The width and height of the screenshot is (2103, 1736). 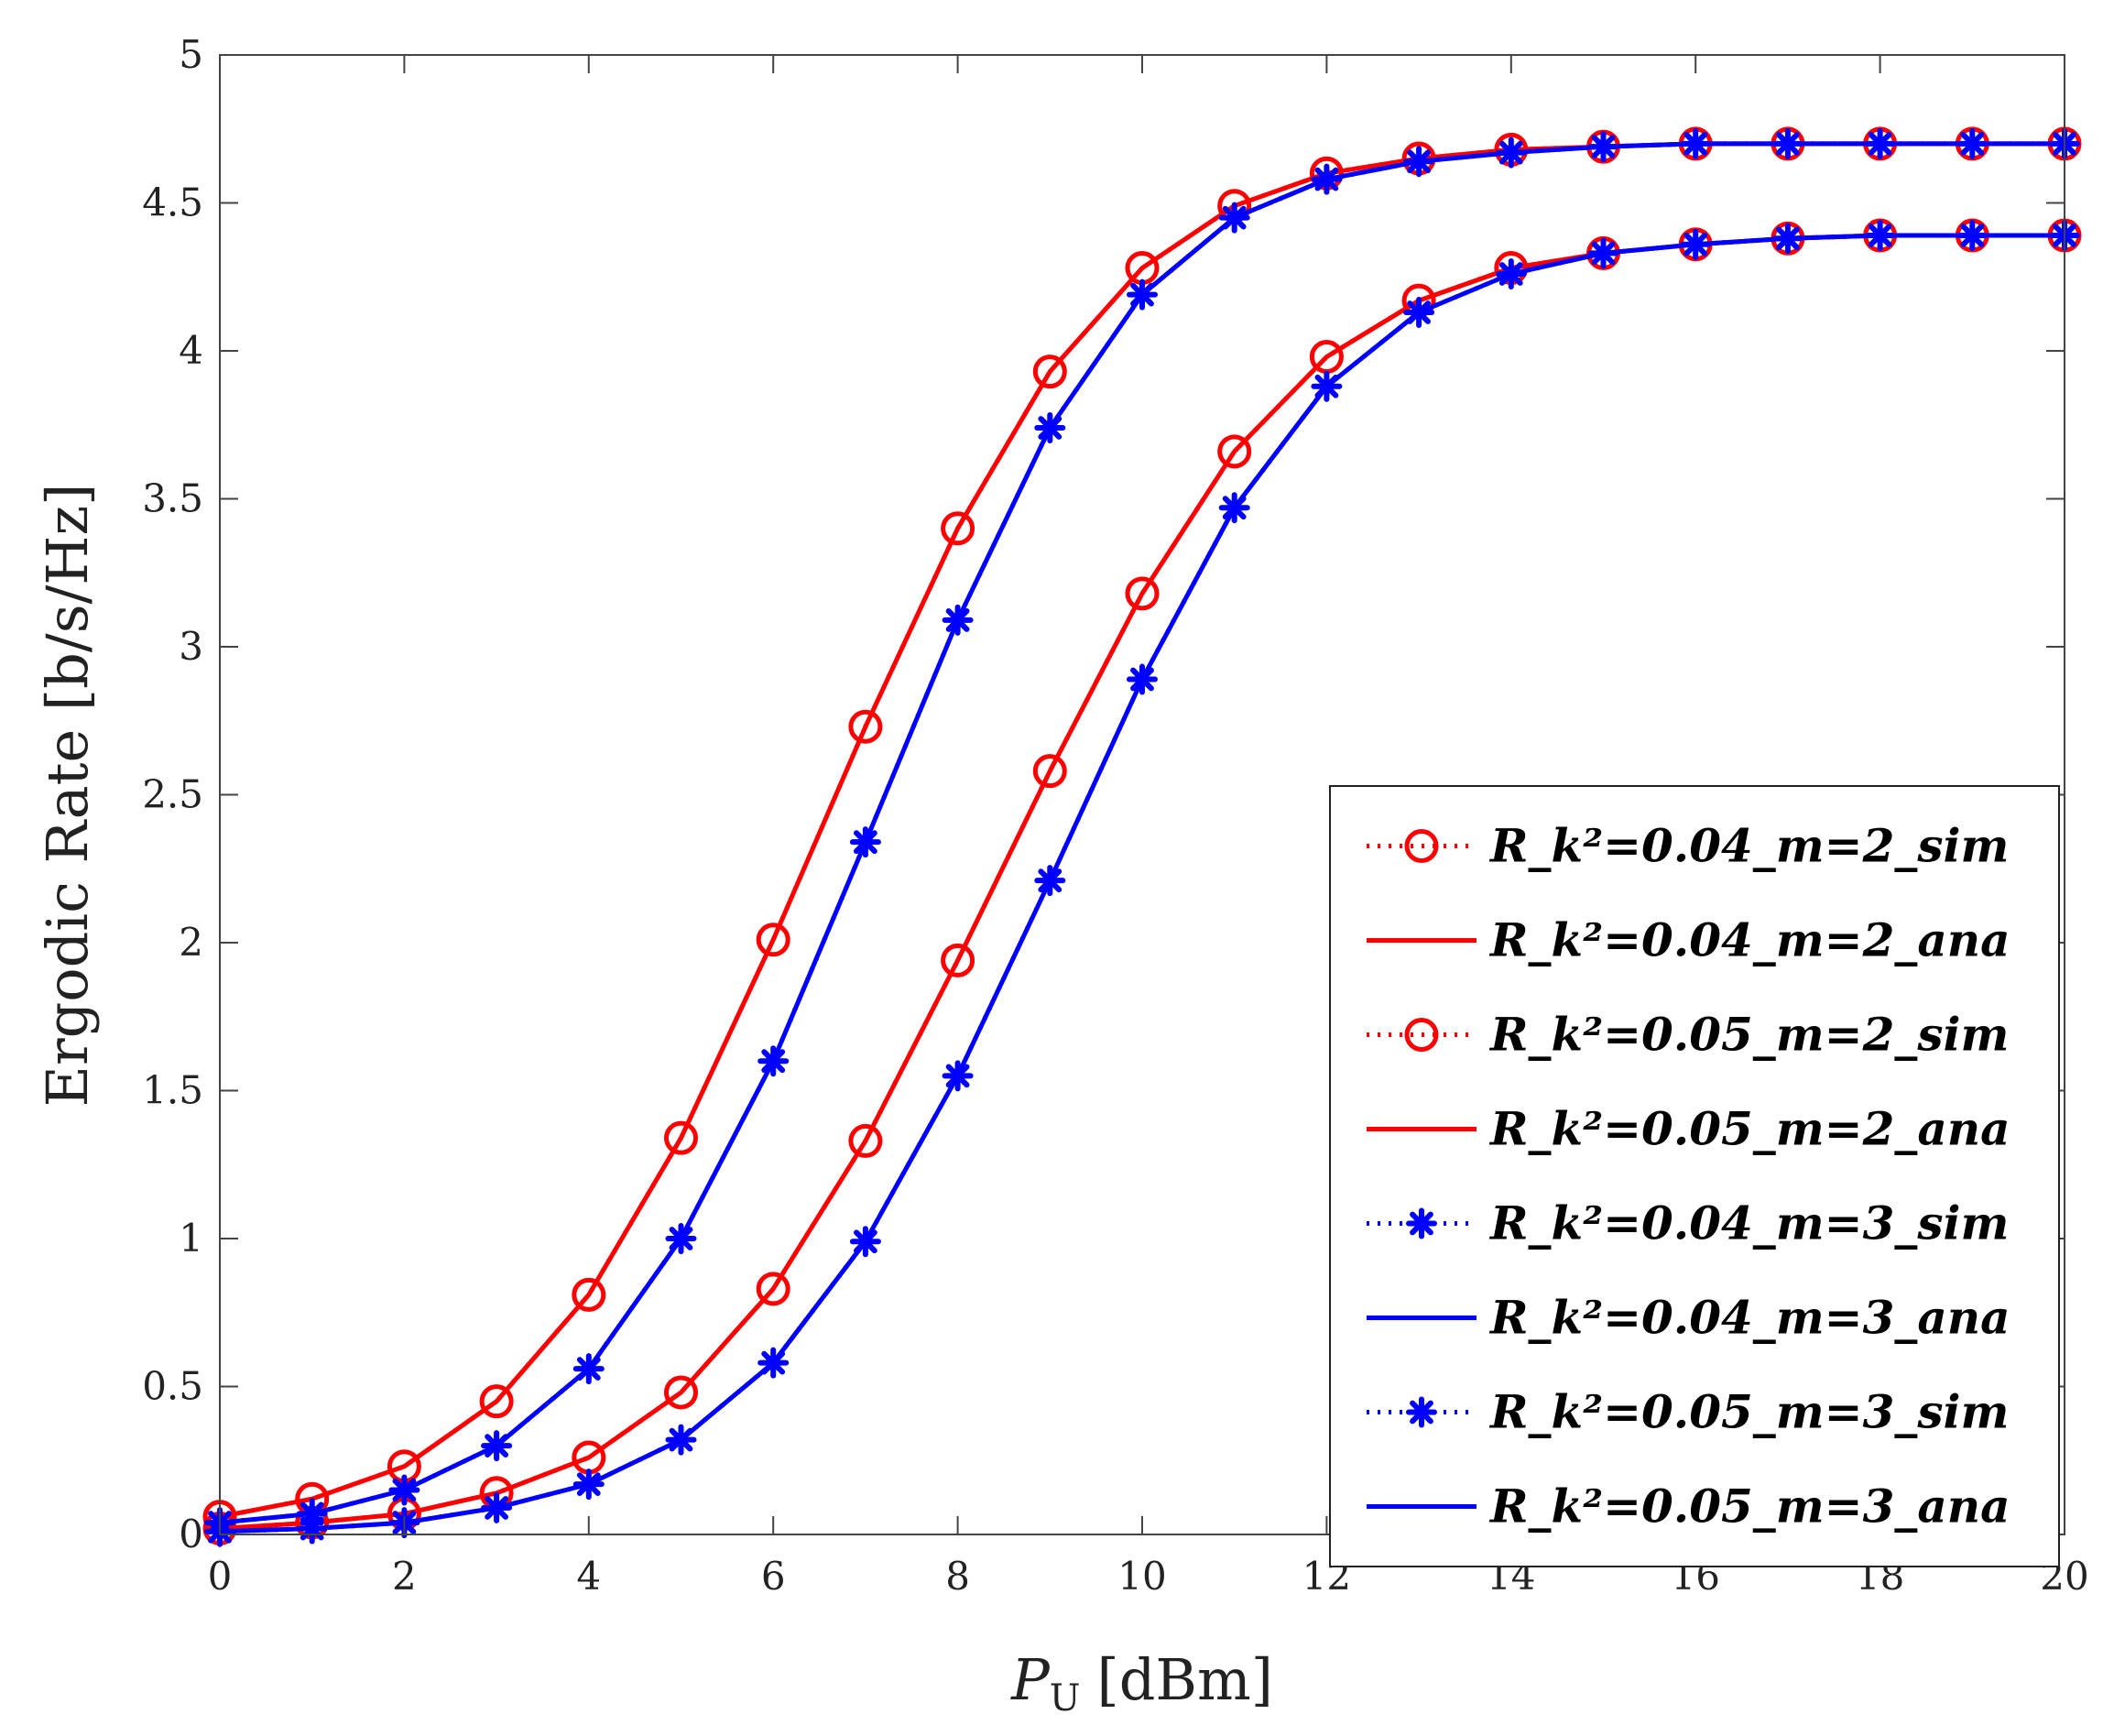 I want to click on x-tick-label: 0, so click(x=221, y=1577).